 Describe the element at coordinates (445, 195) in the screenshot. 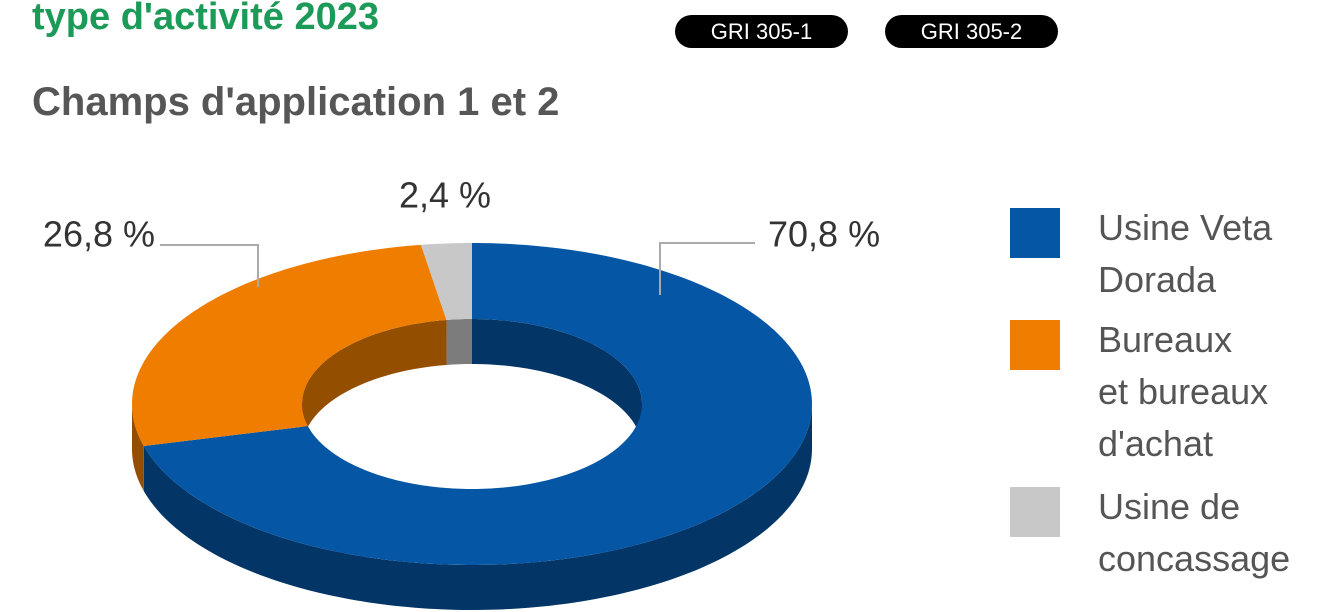

I see `value-label: 2,4 %` at that location.